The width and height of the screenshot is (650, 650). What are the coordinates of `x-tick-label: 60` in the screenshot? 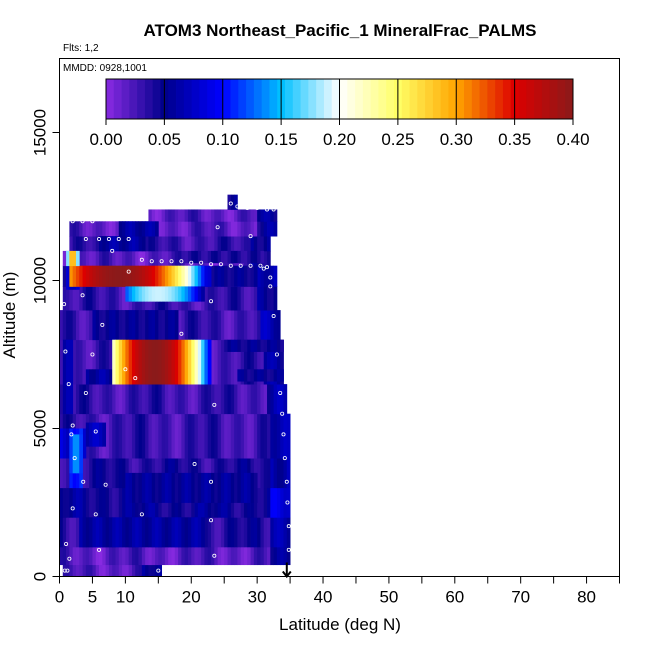 It's located at (454, 597).